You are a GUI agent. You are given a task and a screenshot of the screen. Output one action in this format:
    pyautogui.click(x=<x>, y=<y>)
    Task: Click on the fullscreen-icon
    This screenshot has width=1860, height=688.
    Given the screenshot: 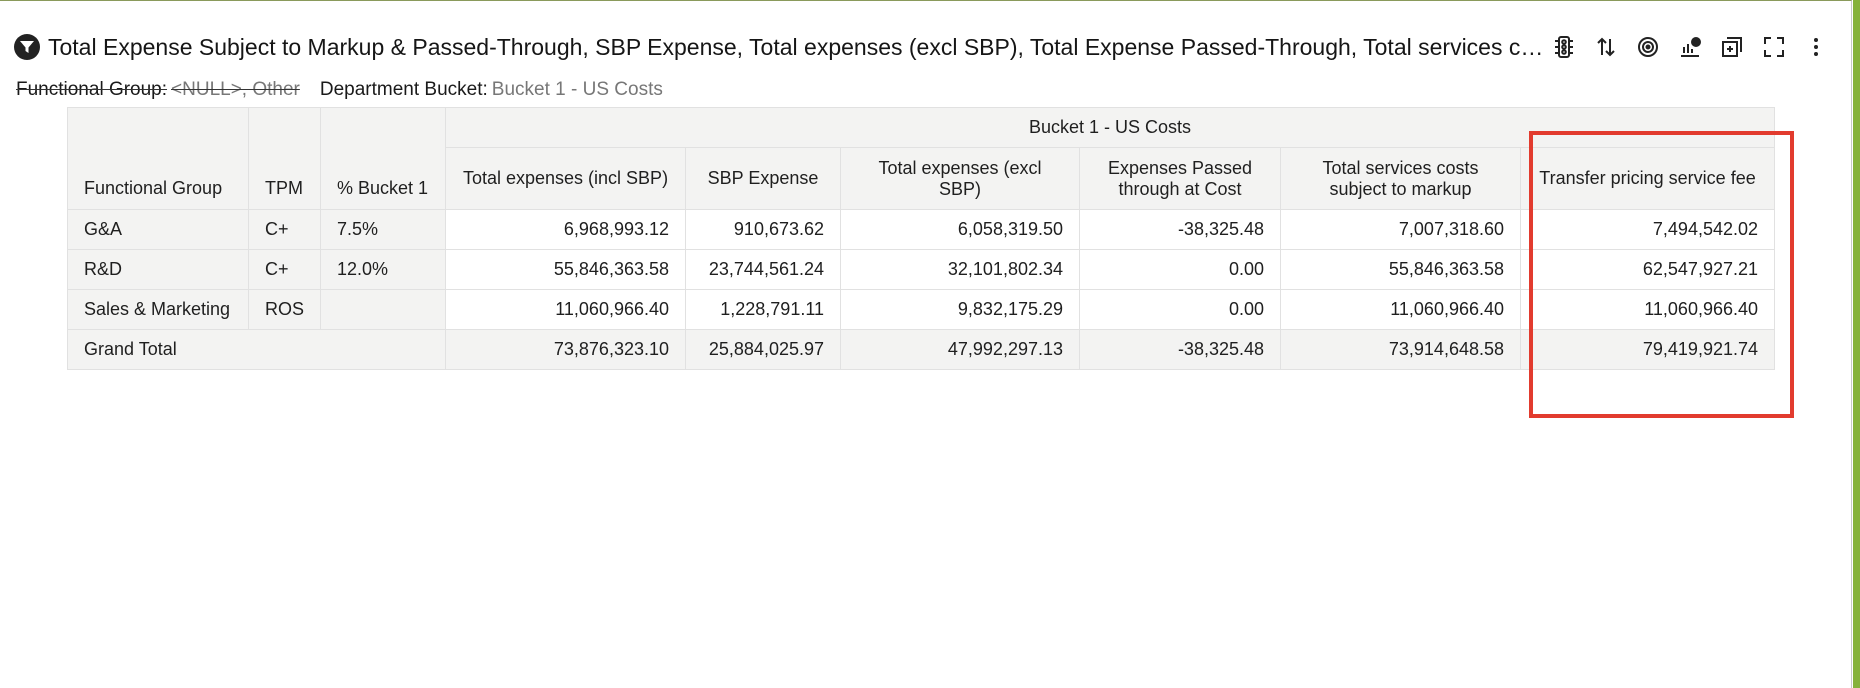 What is the action you would take?
    pyautogui.click(x=1774, y=47)
    